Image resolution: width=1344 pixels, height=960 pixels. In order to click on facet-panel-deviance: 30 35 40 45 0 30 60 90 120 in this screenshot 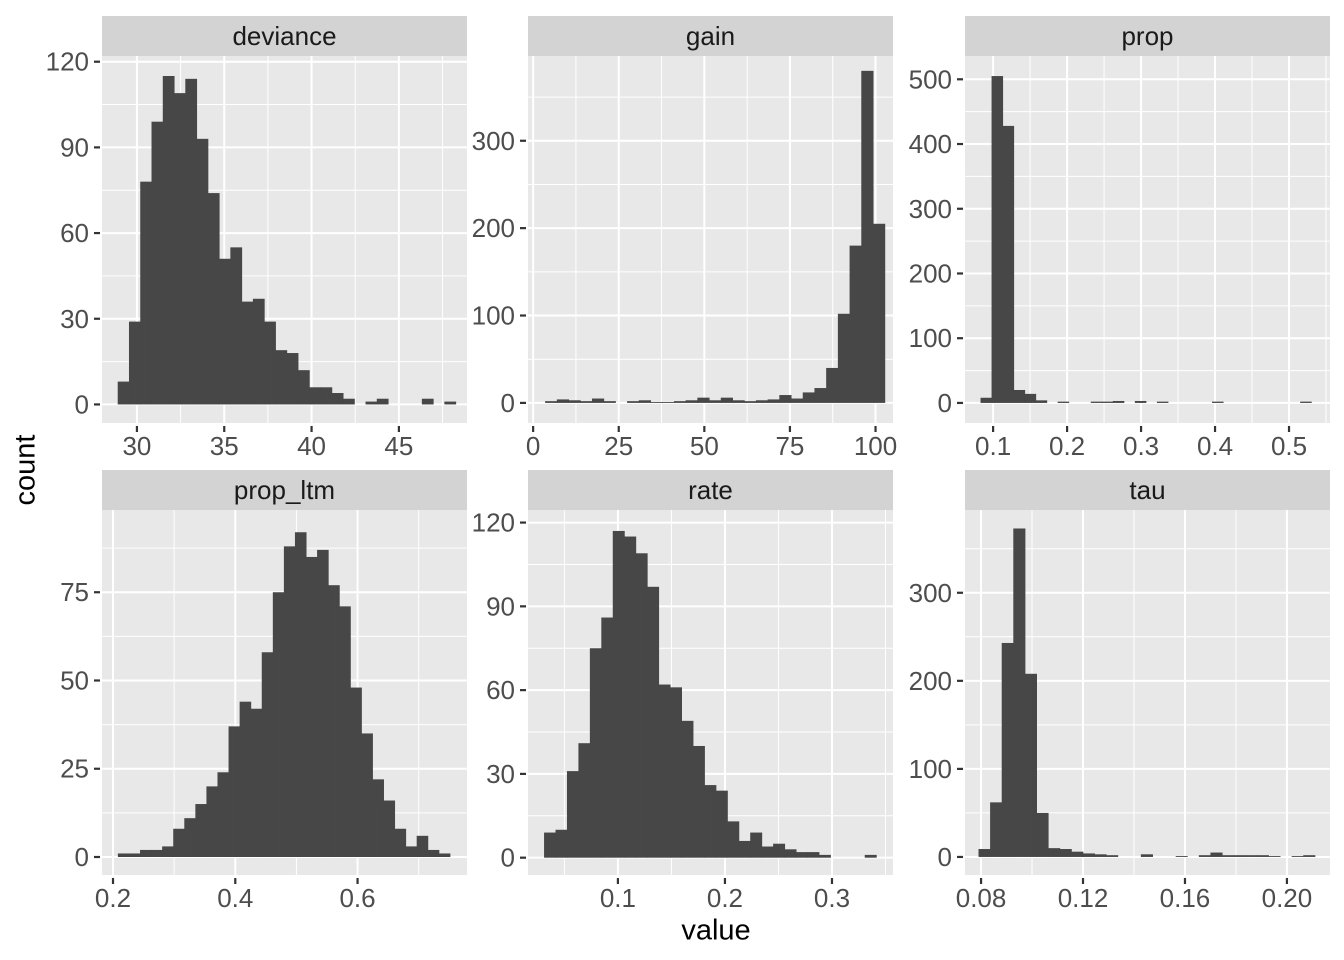, I will do `click(256, 254)`.